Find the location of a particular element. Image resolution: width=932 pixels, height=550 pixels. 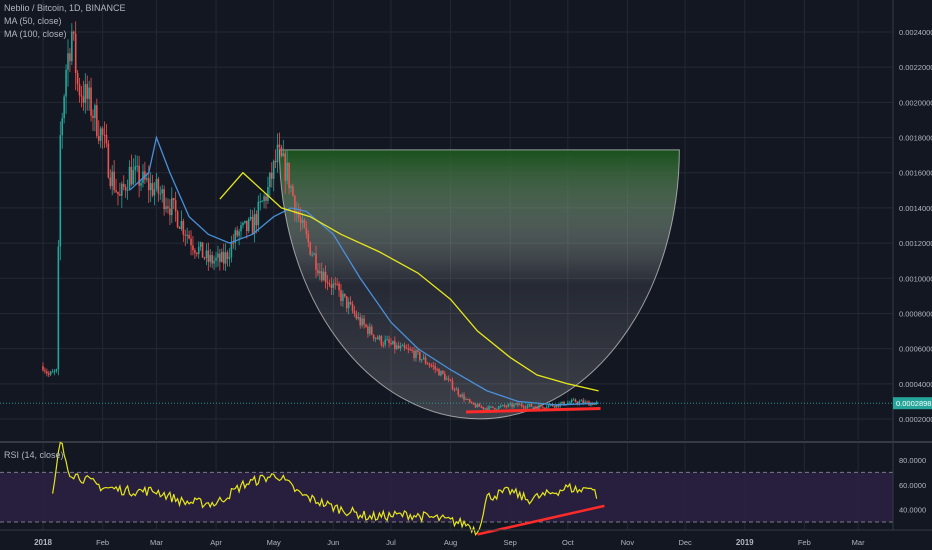

trend-annotations is located at coordinates (533, 410).